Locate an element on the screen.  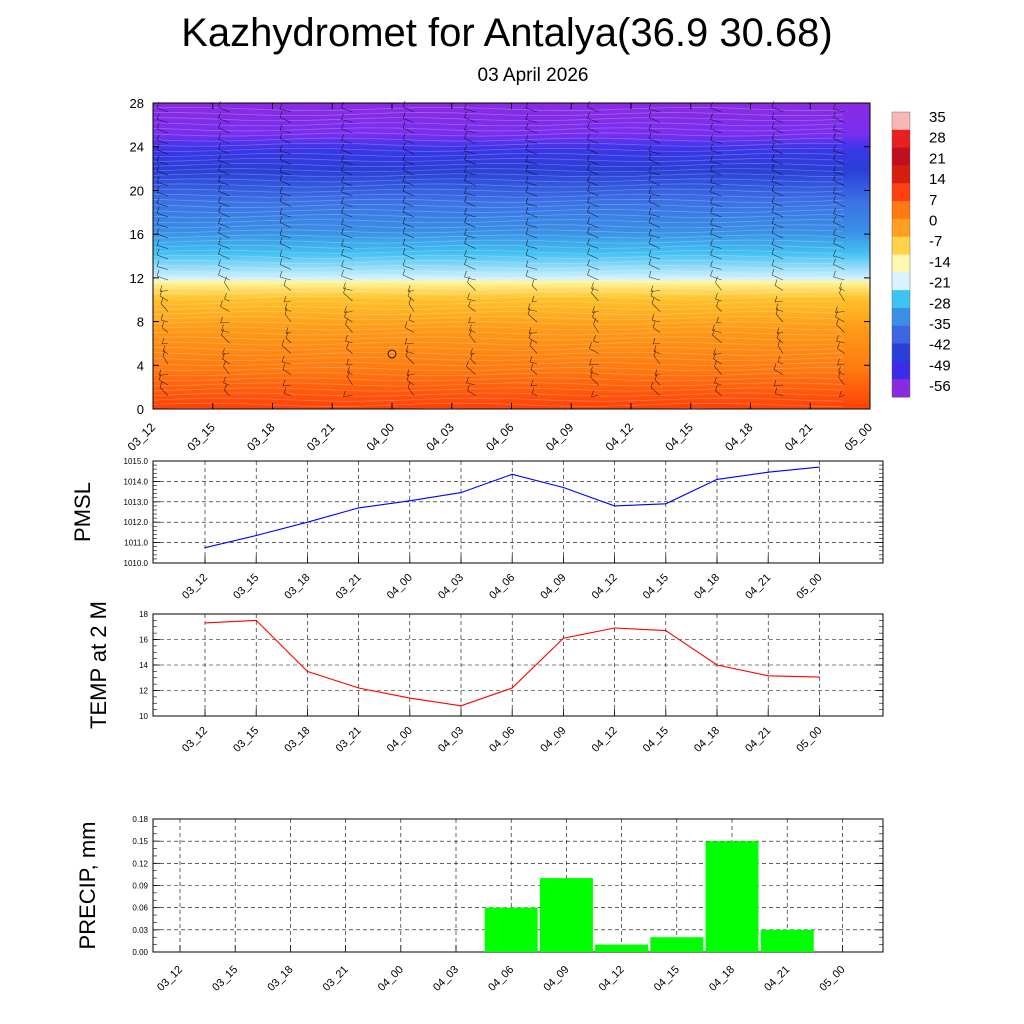
colorbar-label: -35 is located at coordinates (940, 324).